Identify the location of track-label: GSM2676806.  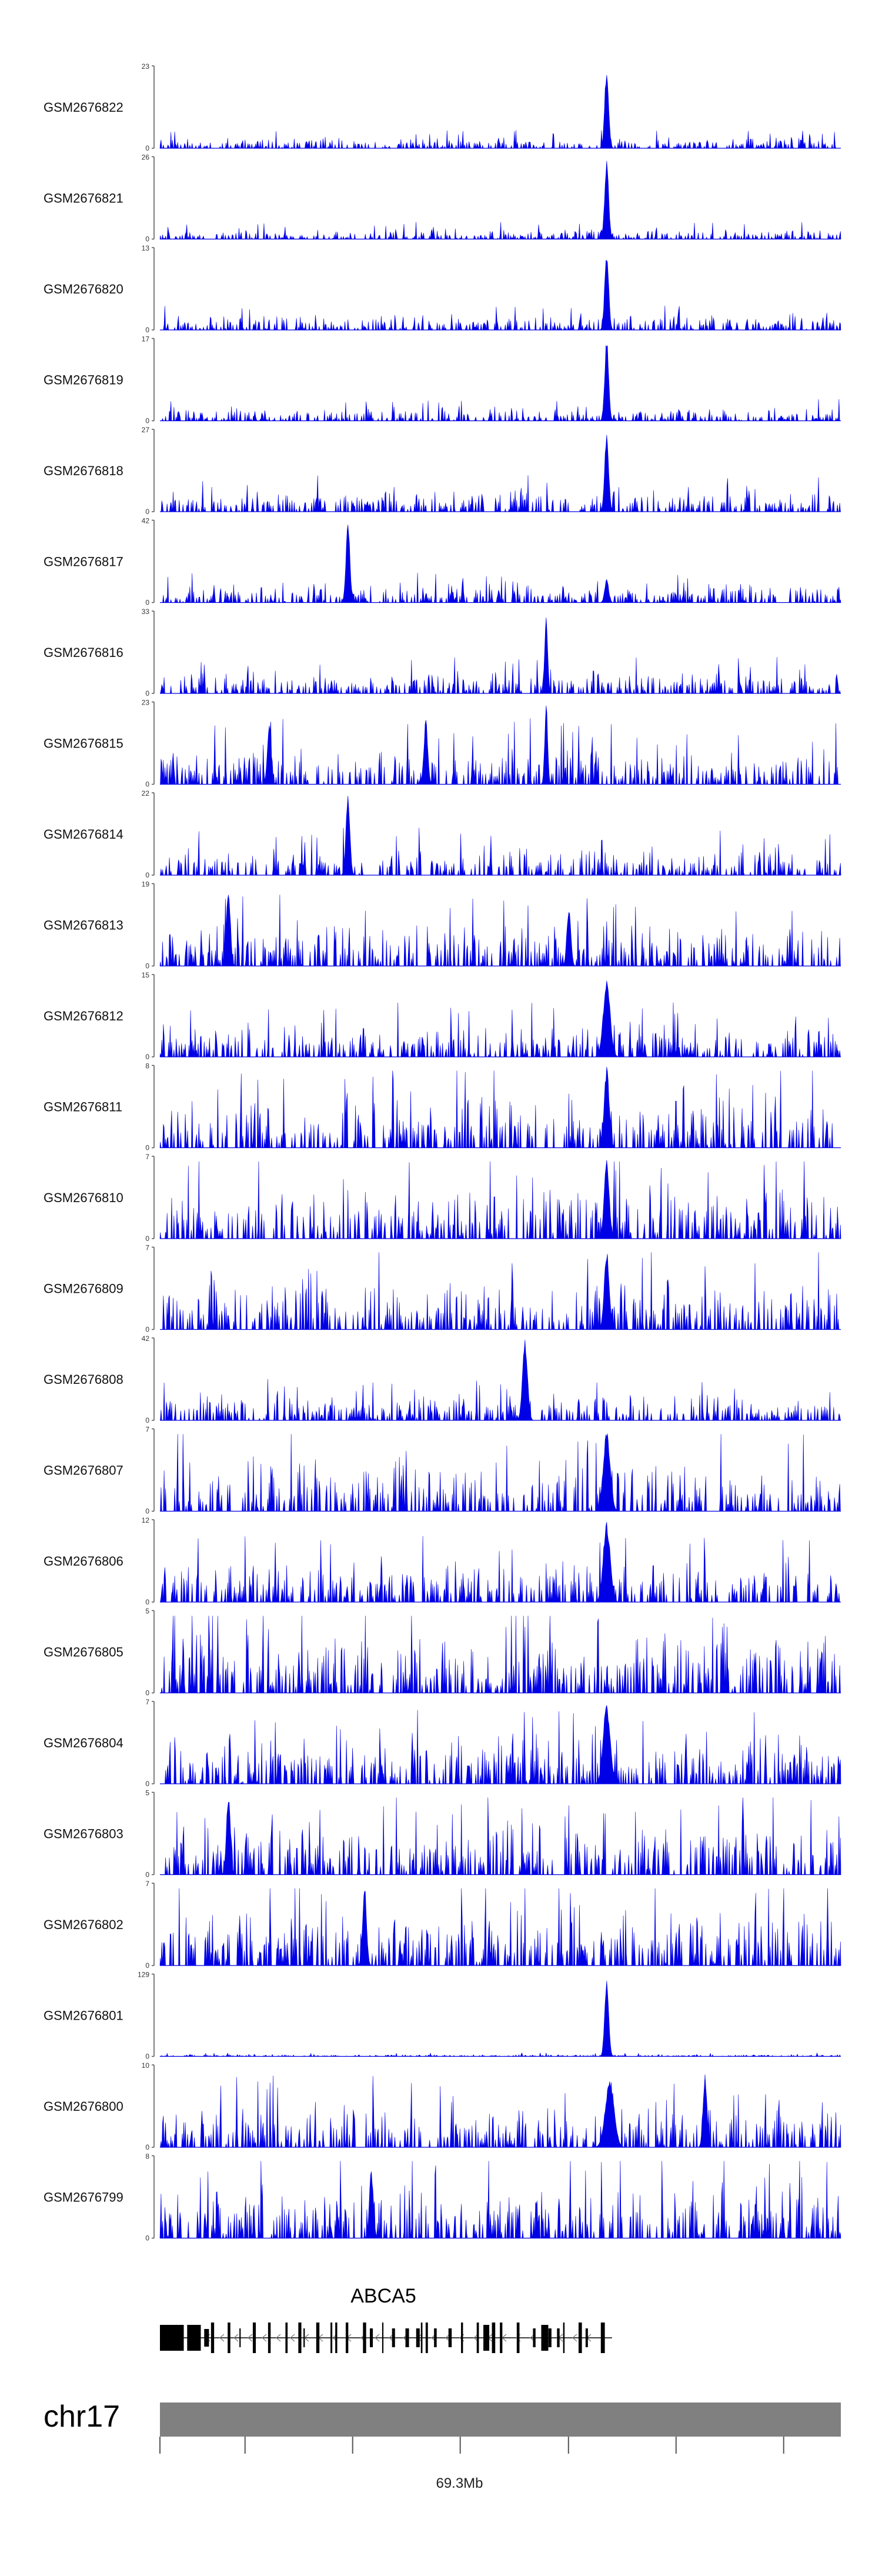
(83, 1561).